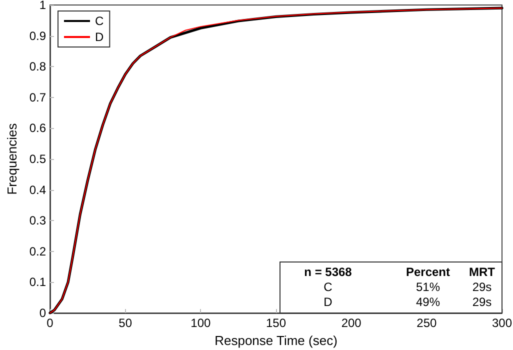  Describe the element at coordinates (37, 97) in the screenshot. I see `y-tick-label: 0.7` at that location.